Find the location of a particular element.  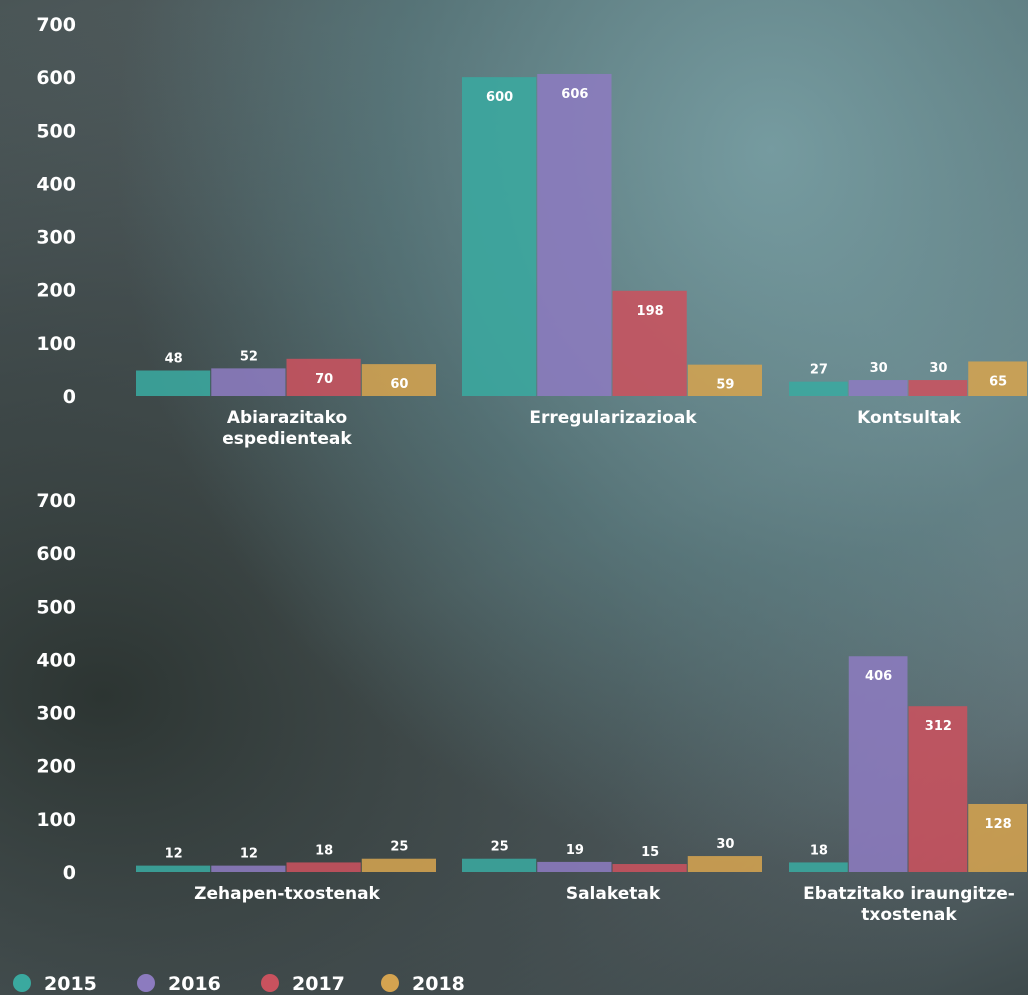

value-label: 15 is located at coordinates (650, 852).